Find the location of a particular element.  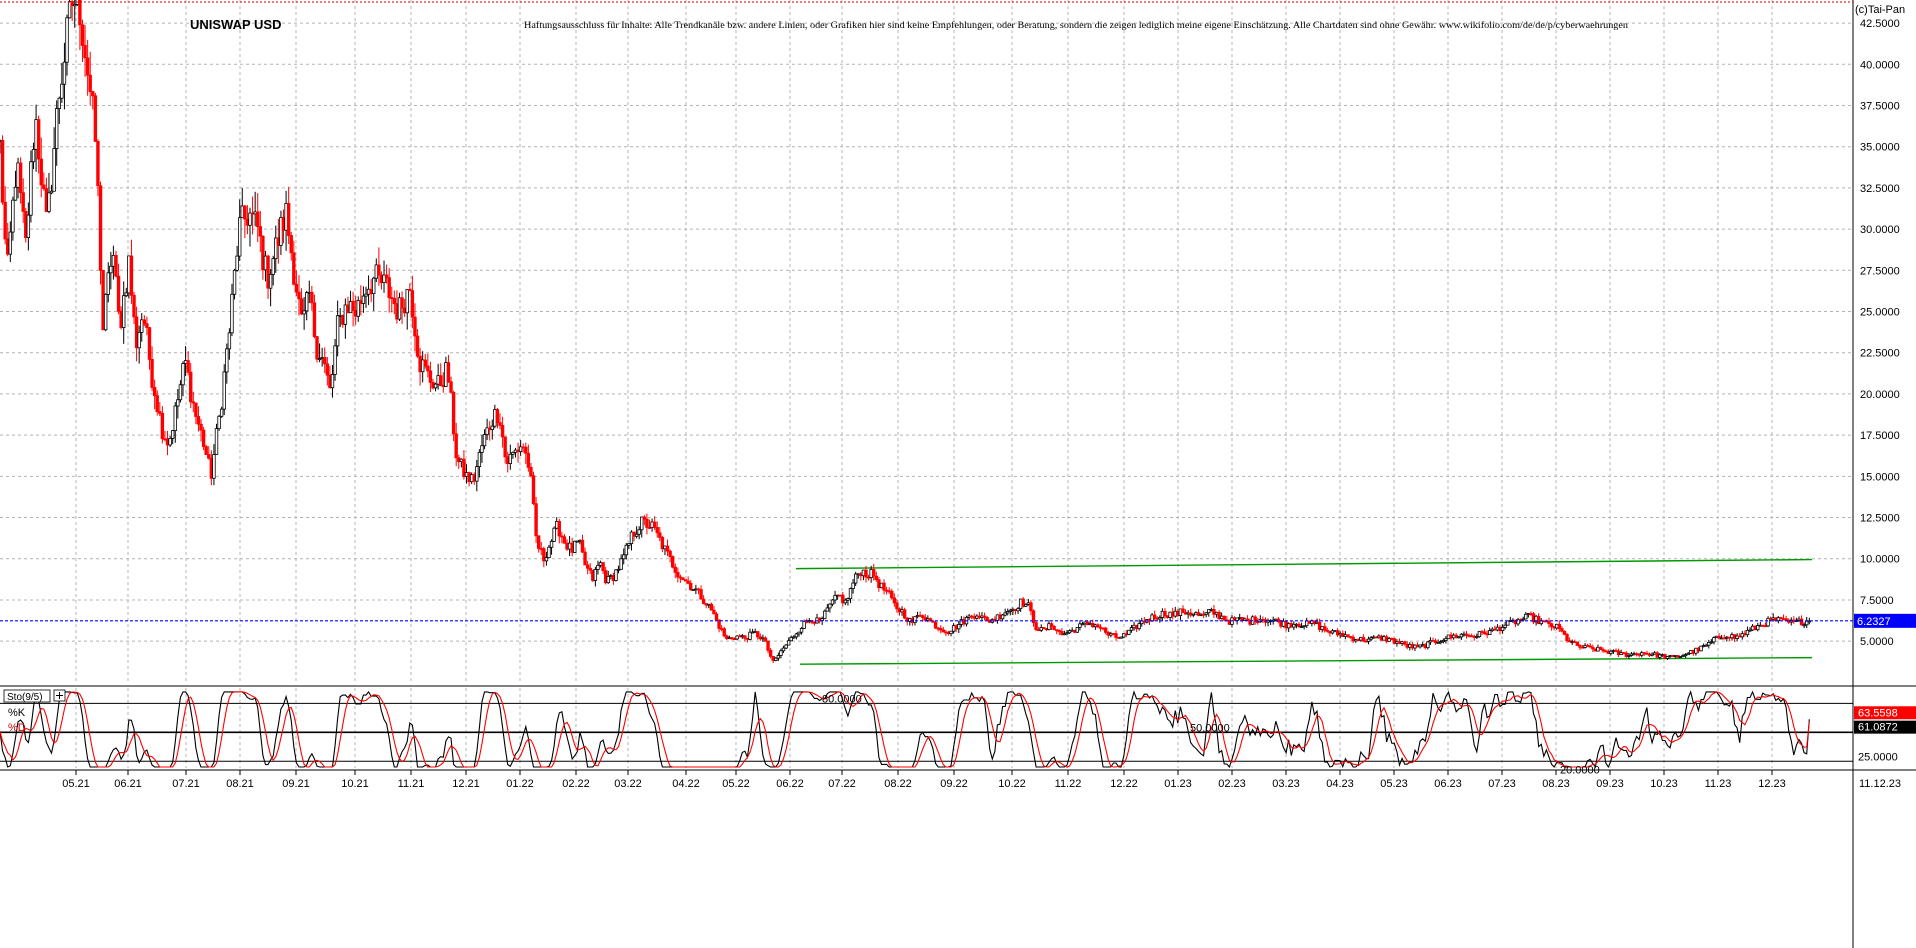

x-tick-label: 09.21 is located at coordinates (296, 784).